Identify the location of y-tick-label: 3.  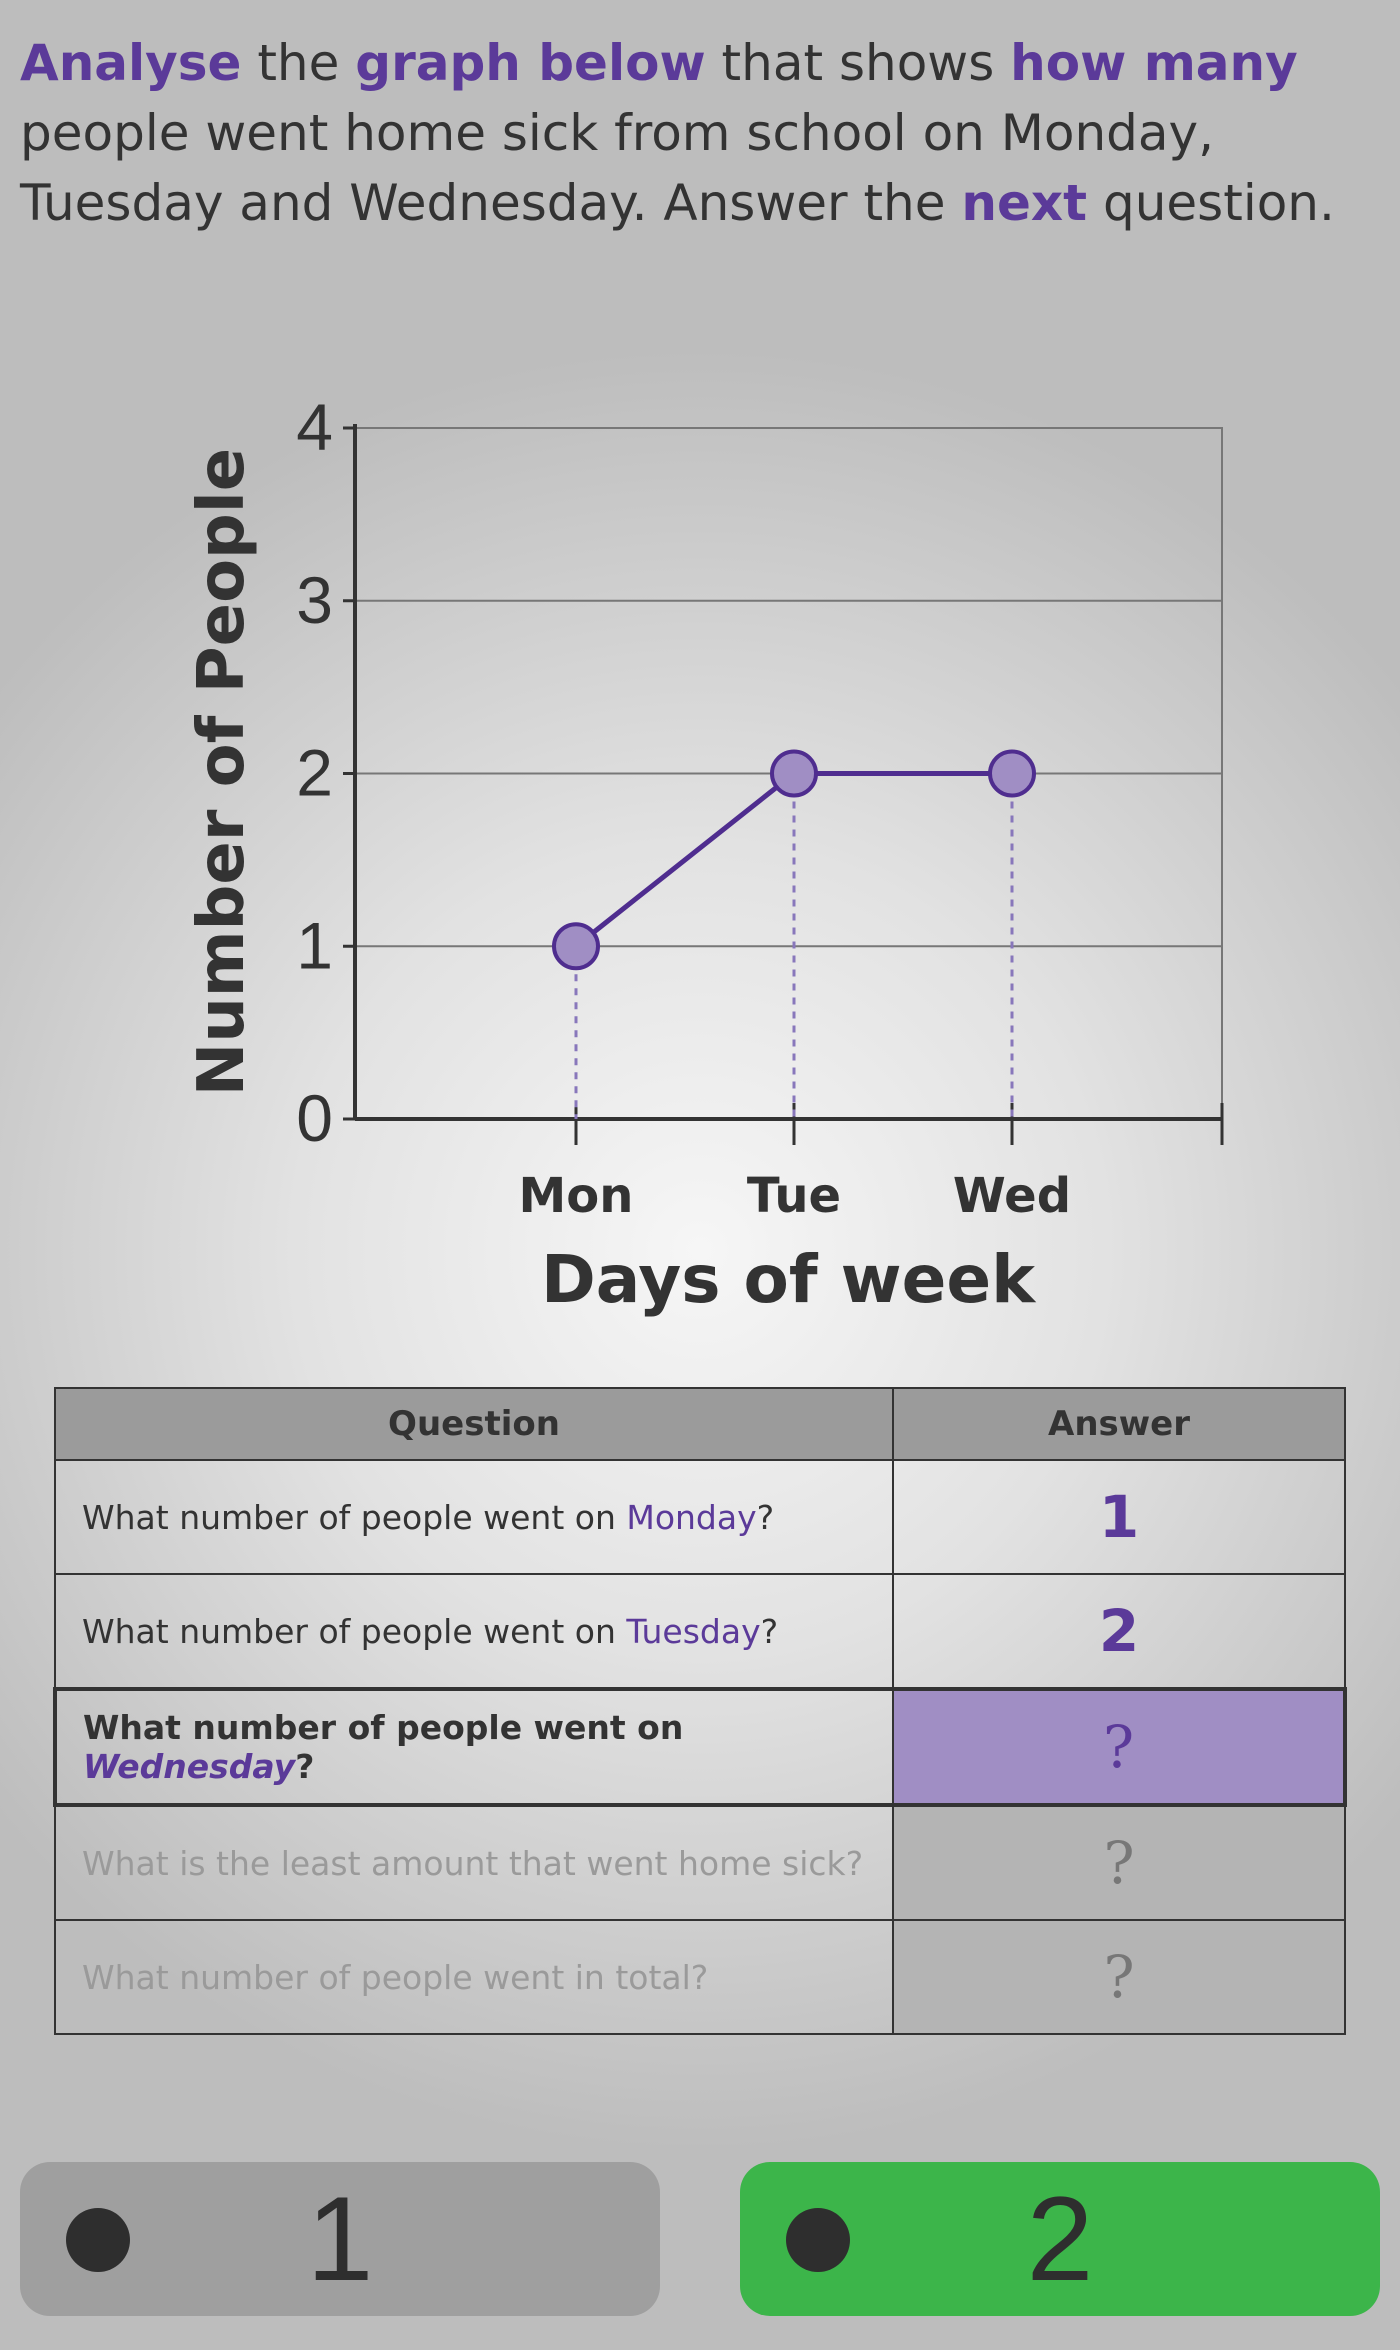
(314, 600).